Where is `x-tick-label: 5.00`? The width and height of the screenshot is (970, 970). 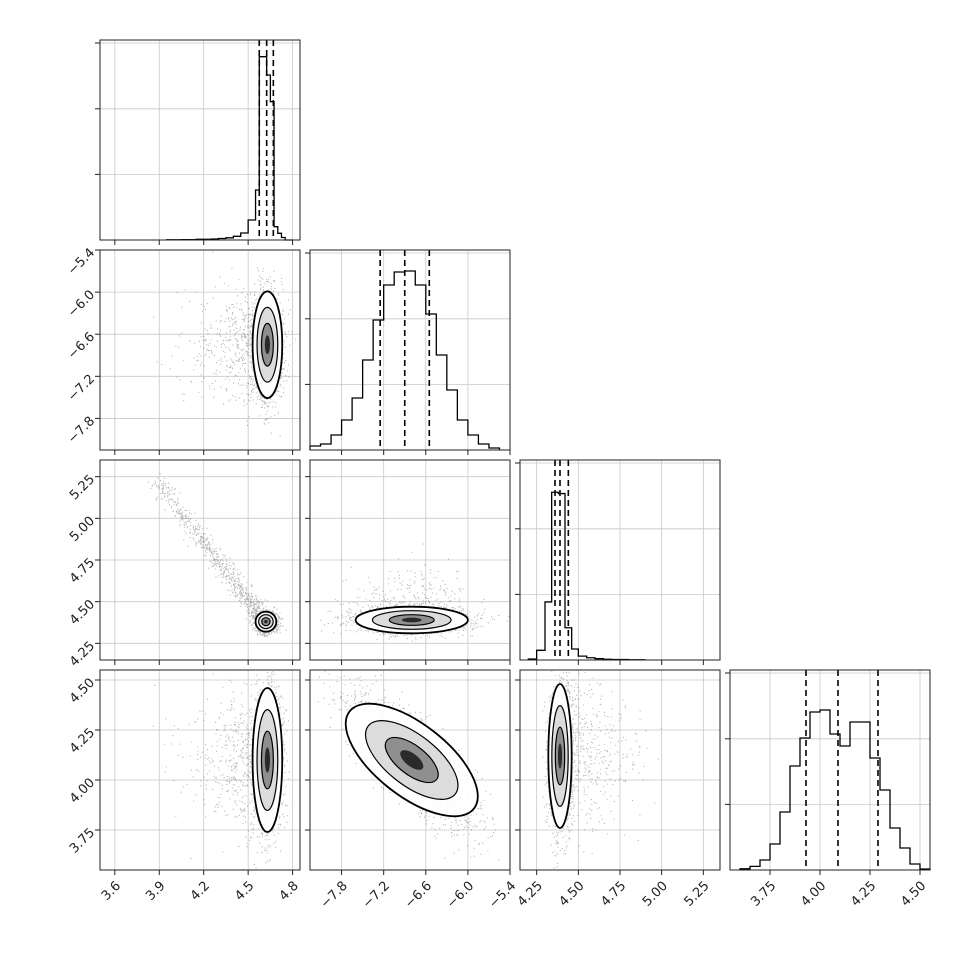
x-tick-label: 5.00 is located at coordinates (655, 894).